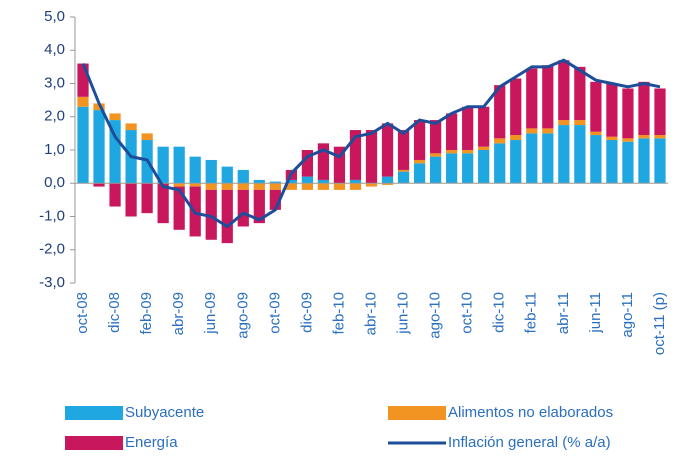  What do you see at coordinates (82, 313) in the screenshot?
I see `x-tick-label: oct-08` at bounding box center [82, 313].